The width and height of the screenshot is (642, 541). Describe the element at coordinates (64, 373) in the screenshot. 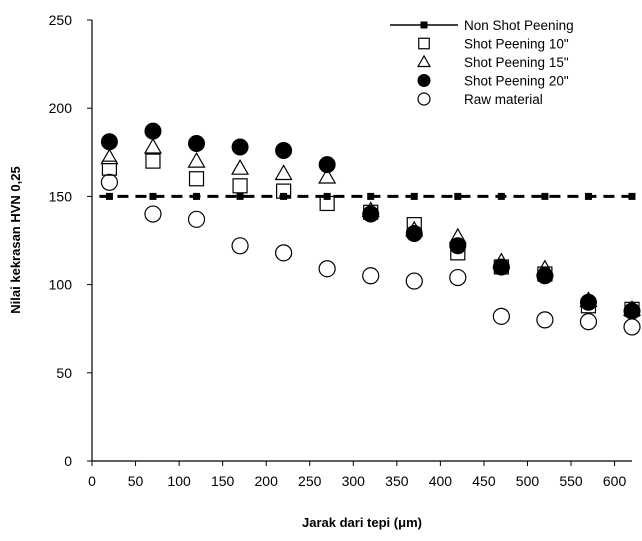

I see `y-tick-label: 50` at that location.